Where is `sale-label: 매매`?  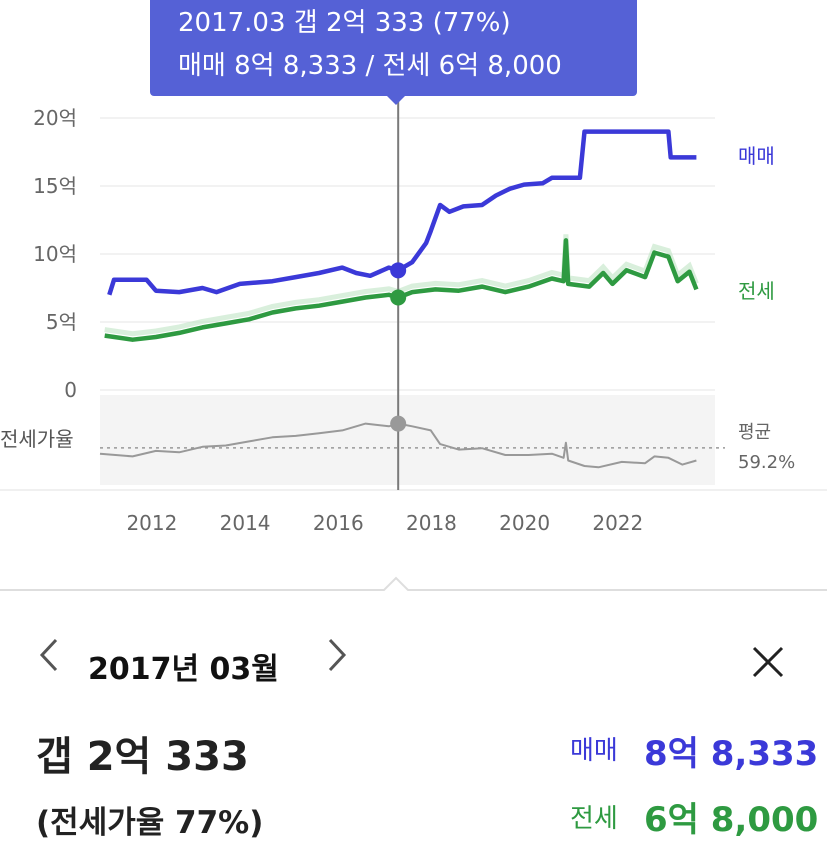
sale-label: 매매 is located at coordinates (594, 751).